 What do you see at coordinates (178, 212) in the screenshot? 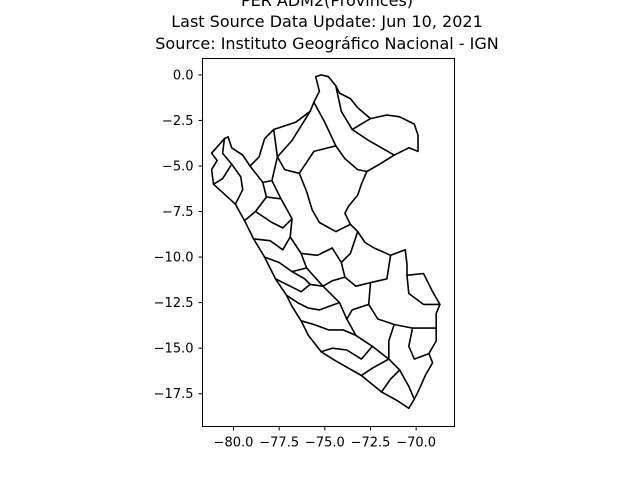
I see `y-tick-label: −7.5` at bounding box center [178, 212].